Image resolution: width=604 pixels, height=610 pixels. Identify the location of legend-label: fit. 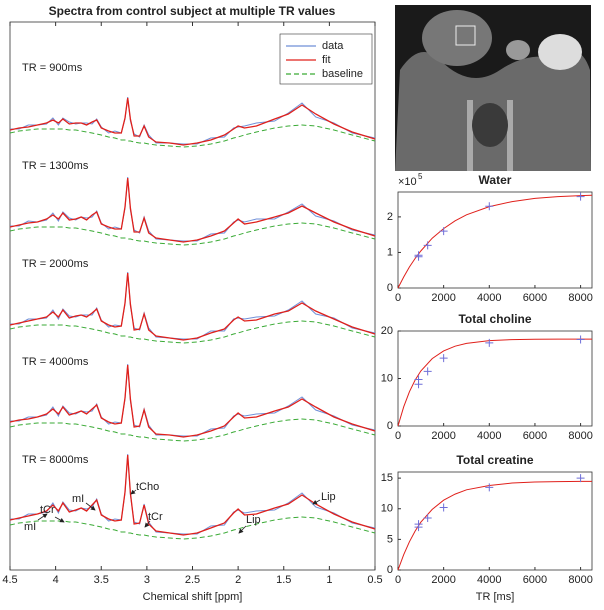
(326, 60).